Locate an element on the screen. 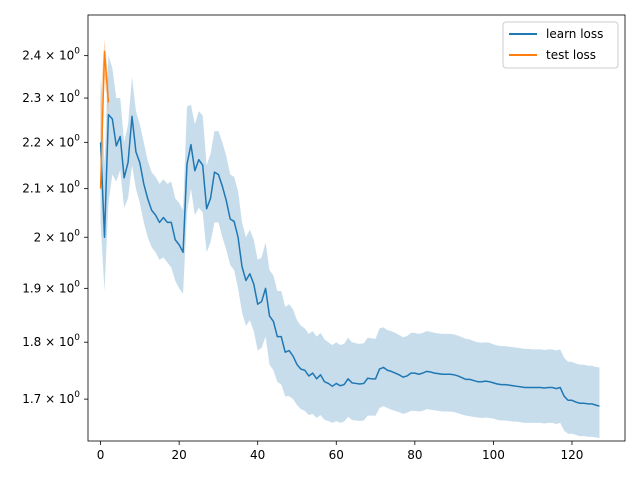 The image size is (640, 480). y-tick-label: 1.7 × 100 is located at coordinates (51, 398).